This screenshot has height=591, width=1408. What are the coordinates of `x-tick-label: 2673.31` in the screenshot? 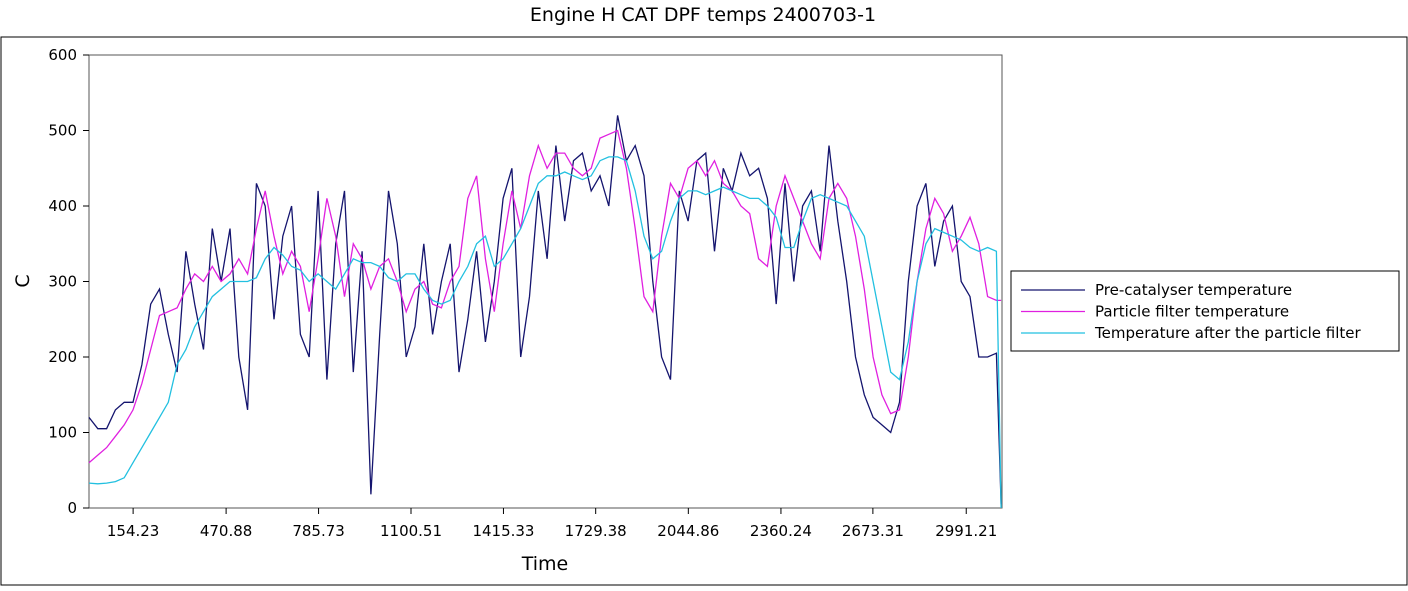 It's located at (873, 531).